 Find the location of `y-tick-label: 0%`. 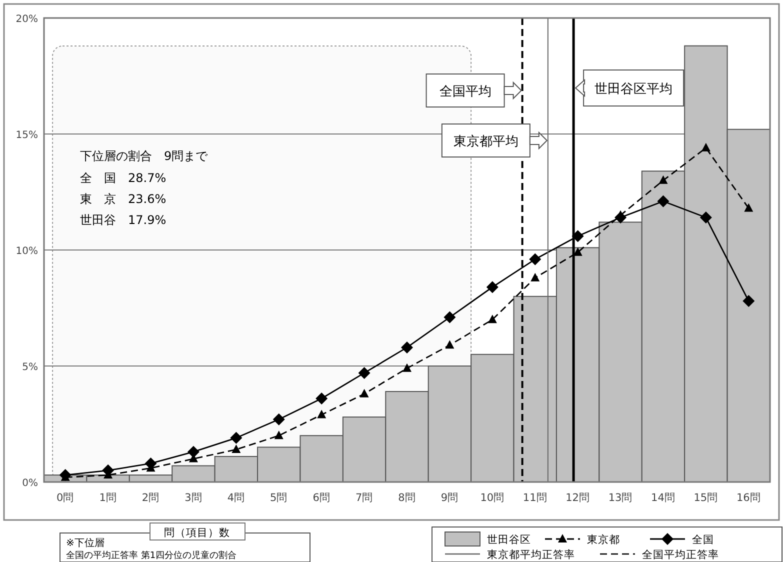

y-tick-label: 0% is located at coordinates (30, 483).